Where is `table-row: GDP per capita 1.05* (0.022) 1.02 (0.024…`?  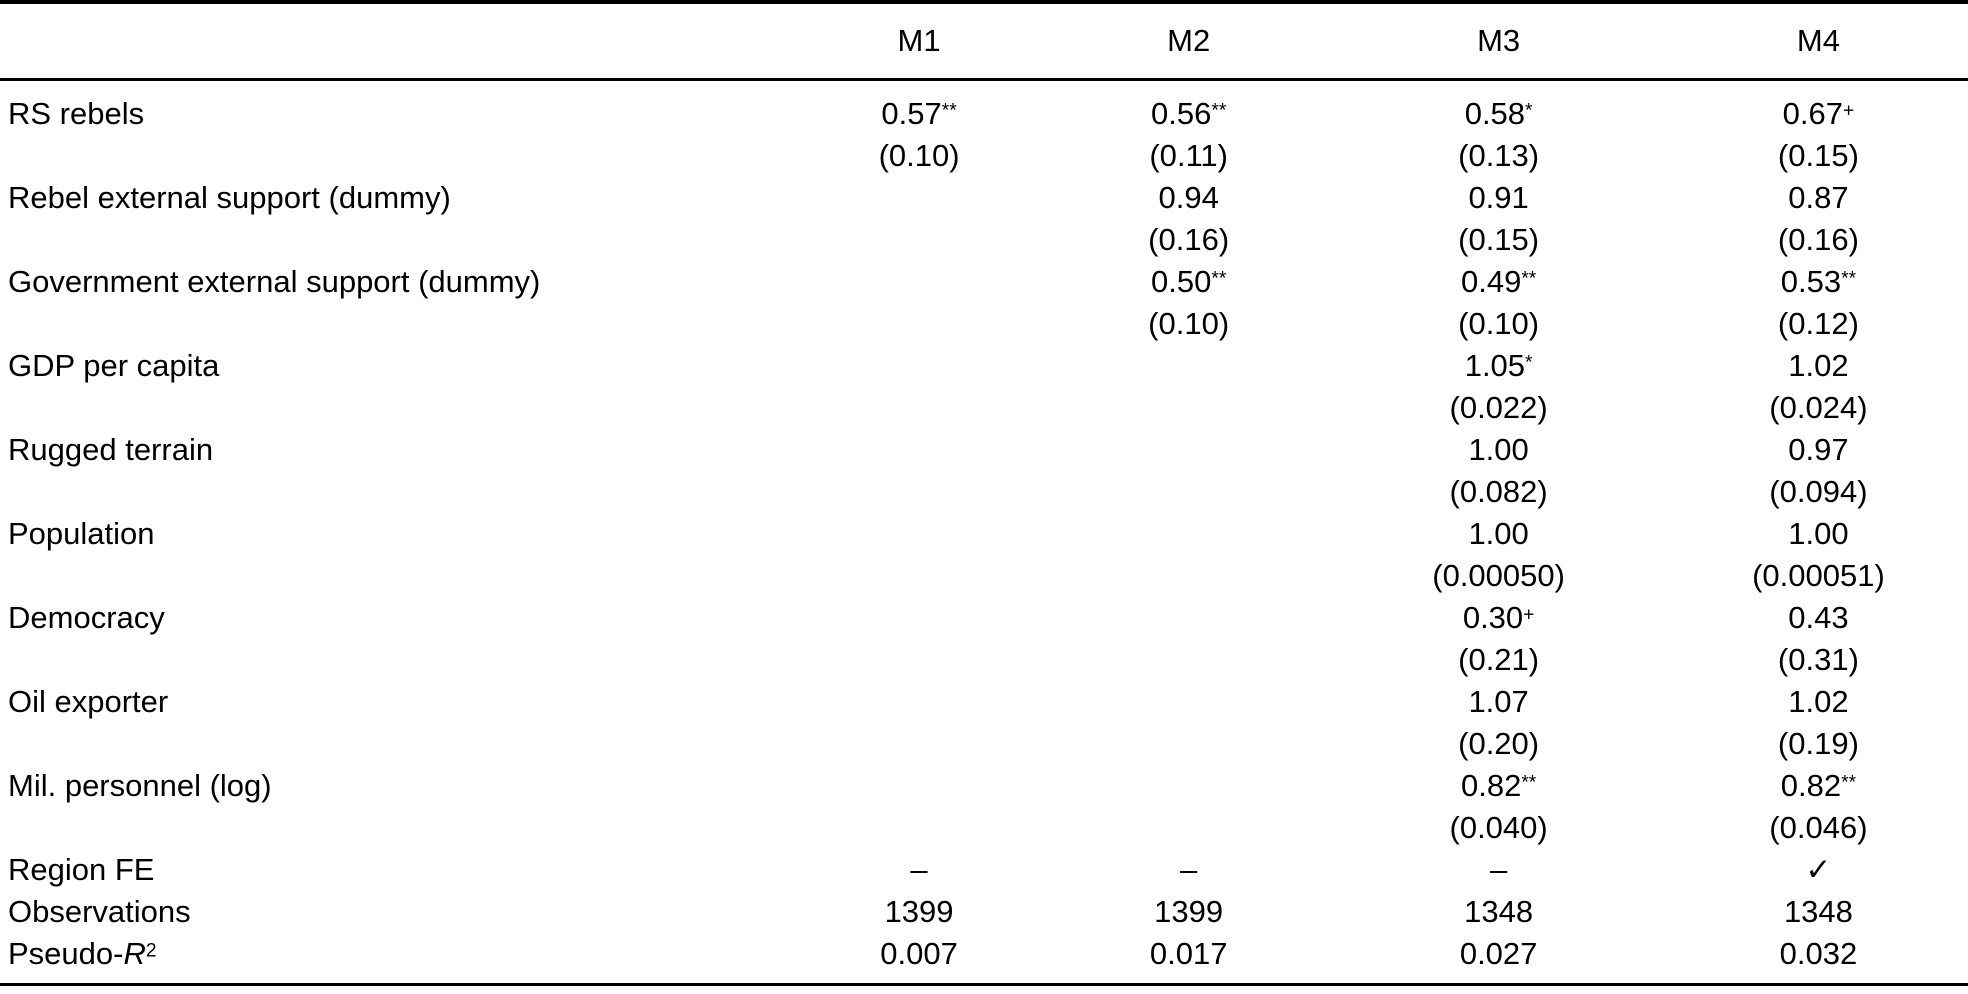 table-row: GDP per capita 1.05* (0.022) 1.02 (0.024… is located at coordinates (984, 387).